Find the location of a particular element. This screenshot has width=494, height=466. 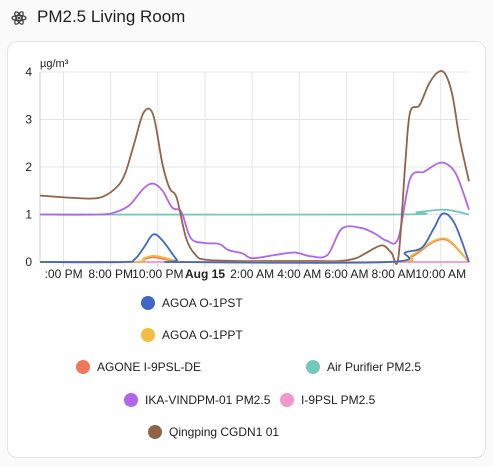

legend-item: I-9PSL PM2.5 is located at coordinates (327, 400).